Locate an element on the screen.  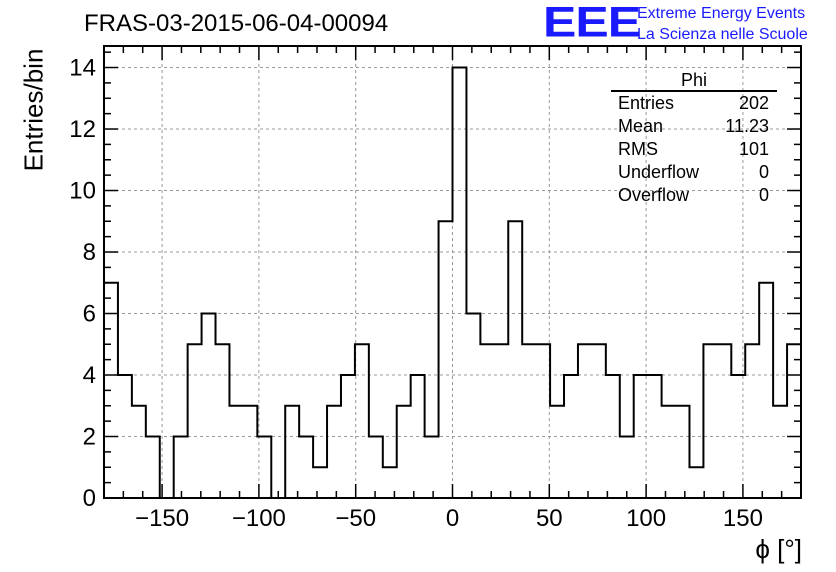
stats-value: 101 is located at coordinates (753, 149).